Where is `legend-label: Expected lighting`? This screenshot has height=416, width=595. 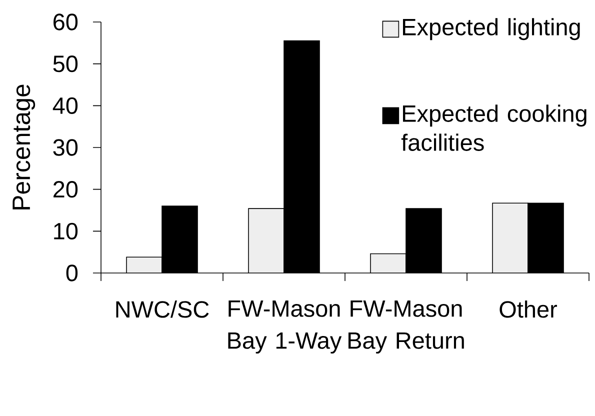 legend-label: Expected lighting is located at coordinates (491, 29).